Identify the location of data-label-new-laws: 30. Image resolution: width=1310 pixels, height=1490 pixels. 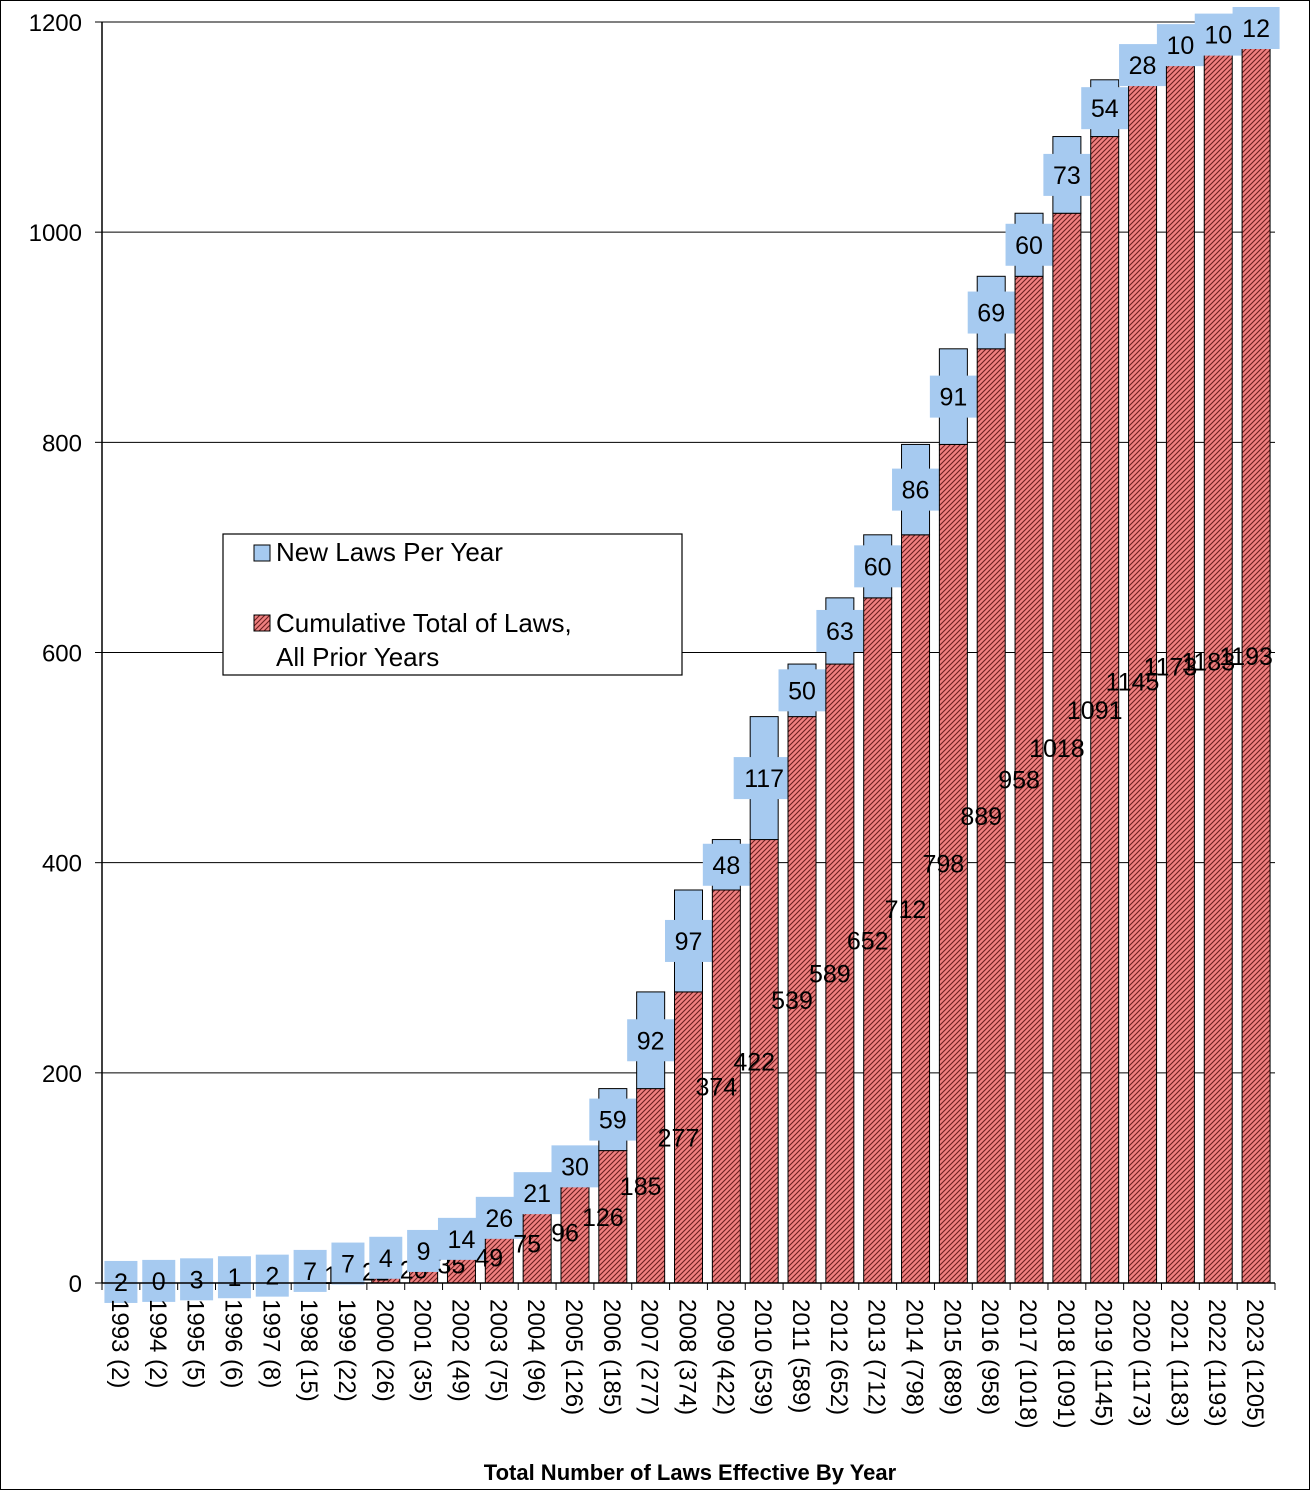
(575, 1167).